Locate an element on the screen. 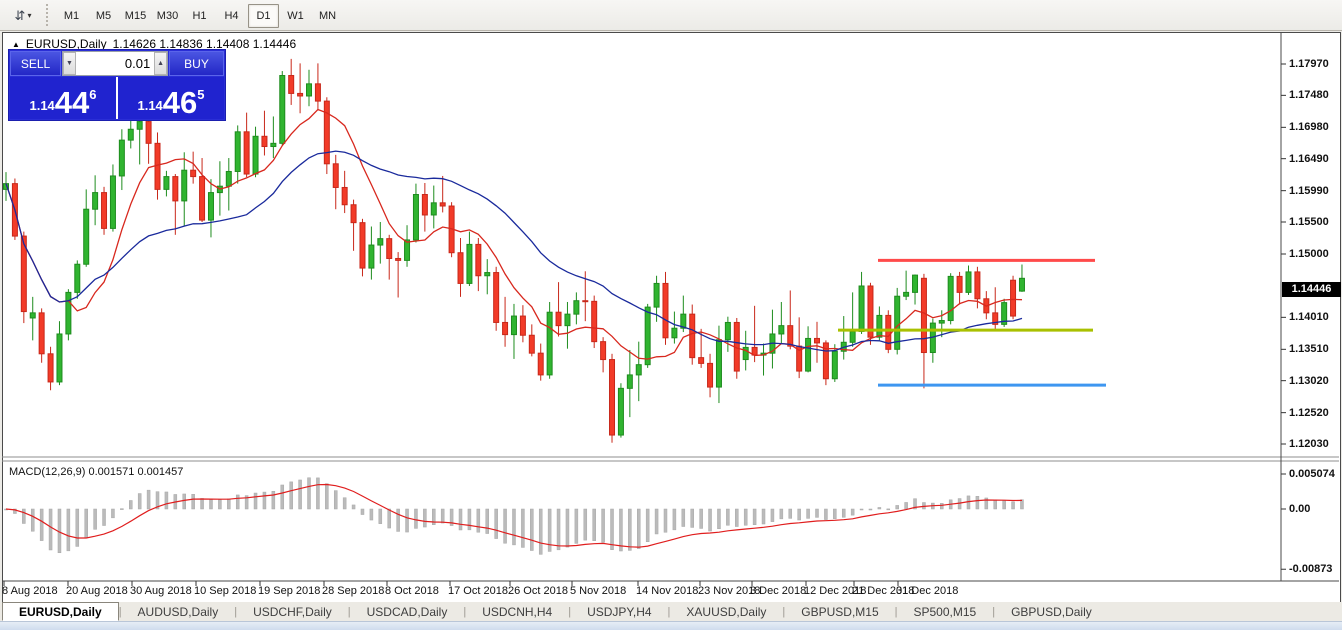 This screenshot has width=1342, height=630. macd-name: MACD(12,26,9) is located at coordinates (47, 472).